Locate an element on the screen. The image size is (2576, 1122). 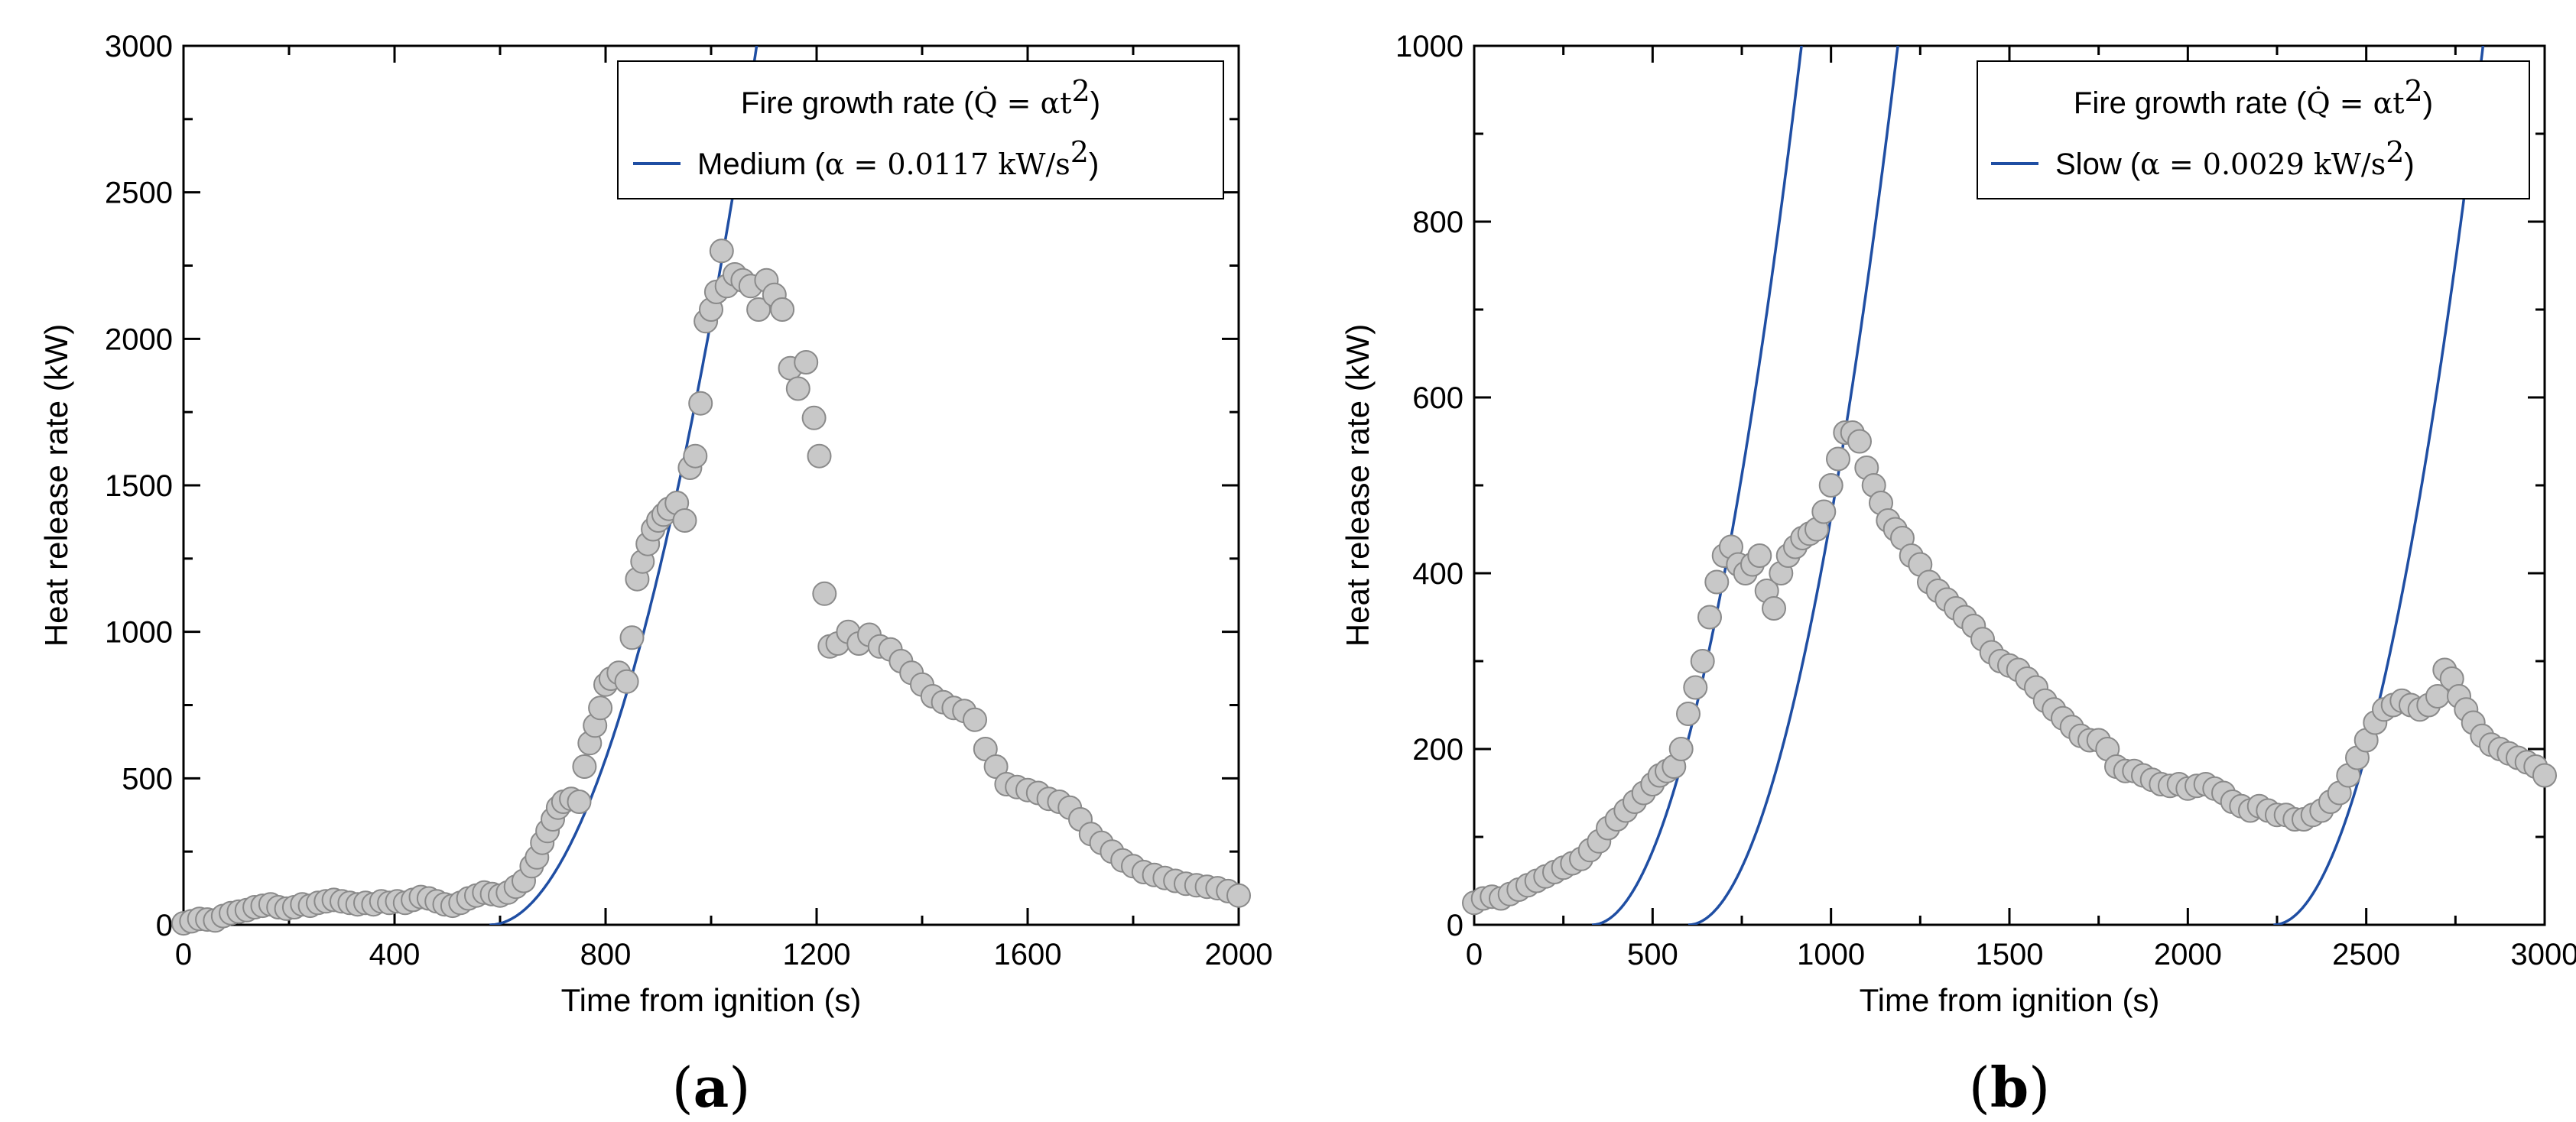
panel-b-y-axis-label: Heat release rate (kW) is located at coordinates (1358, 486).